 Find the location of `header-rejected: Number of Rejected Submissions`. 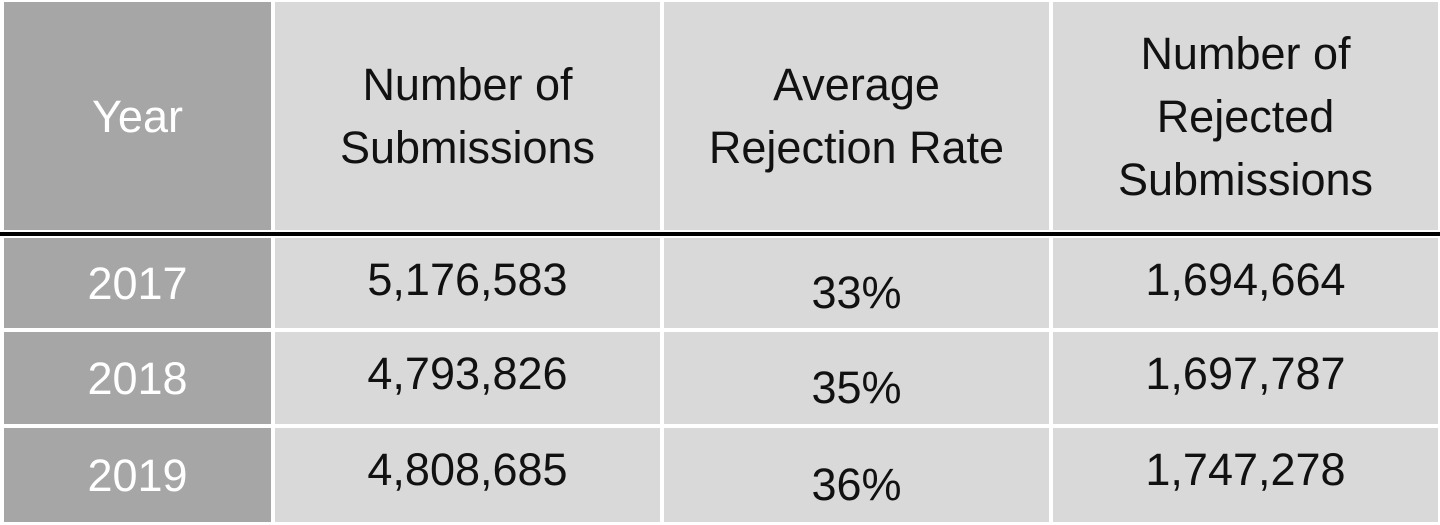

header-rejected: Number of Rejected Submissions is located at coordinates (1245, 116).